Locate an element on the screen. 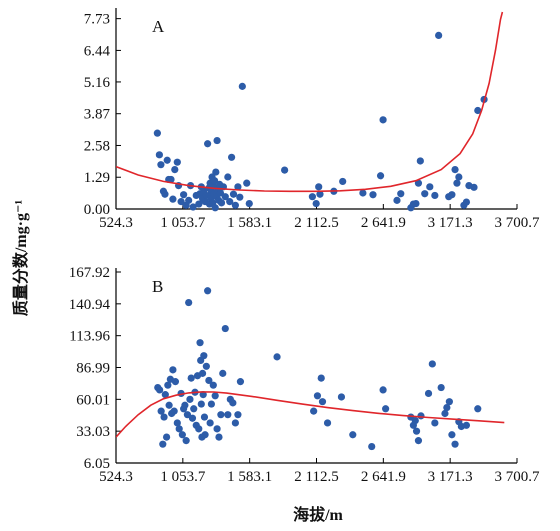 The image size is (560, 531). trend-curve is located at coordinates (310, 414).